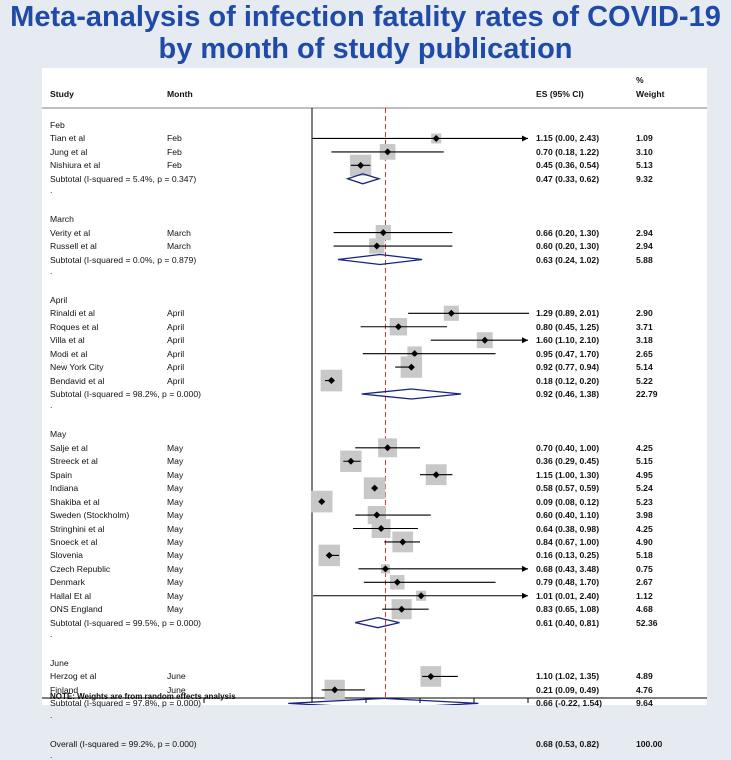 Image resolution: width=731 pixels, height=760 pixels. I want to click on study-name: Verity et al, so click(70, 232).